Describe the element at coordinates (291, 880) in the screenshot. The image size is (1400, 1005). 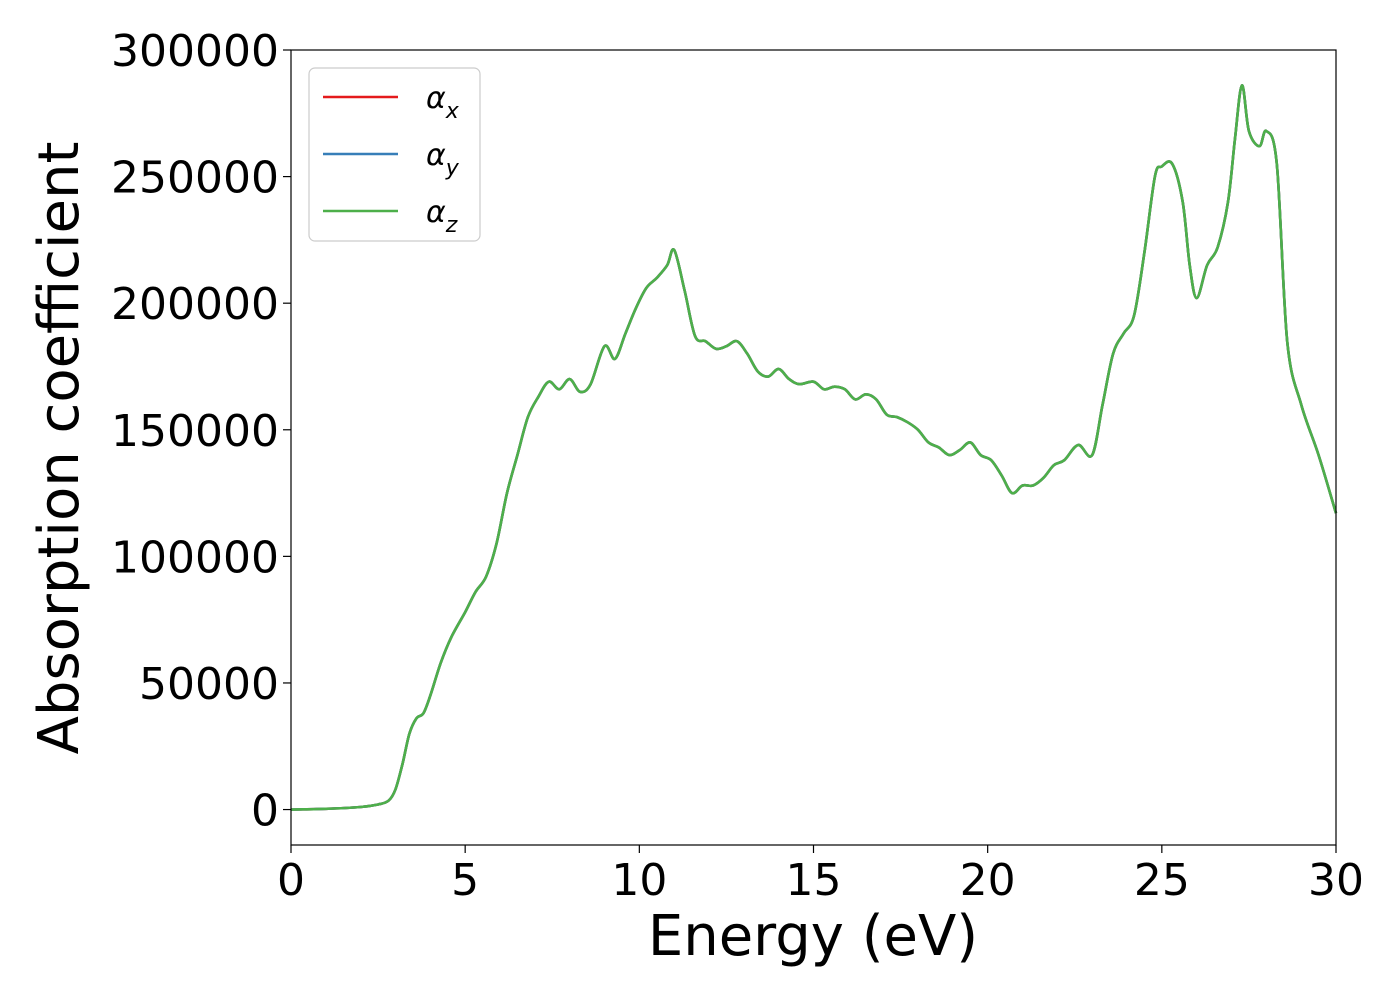
I see `x-tick-label: 0` at that location.